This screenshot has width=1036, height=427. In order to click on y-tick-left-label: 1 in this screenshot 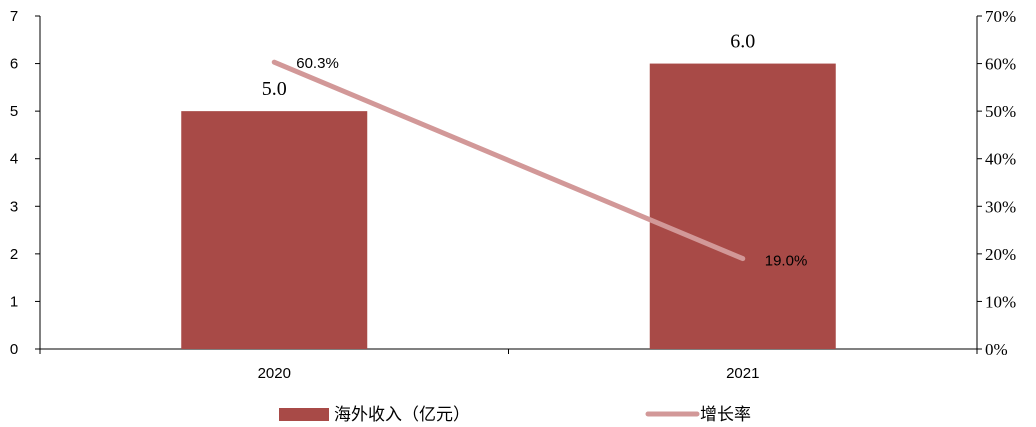, I will do `click(14, 301)`.